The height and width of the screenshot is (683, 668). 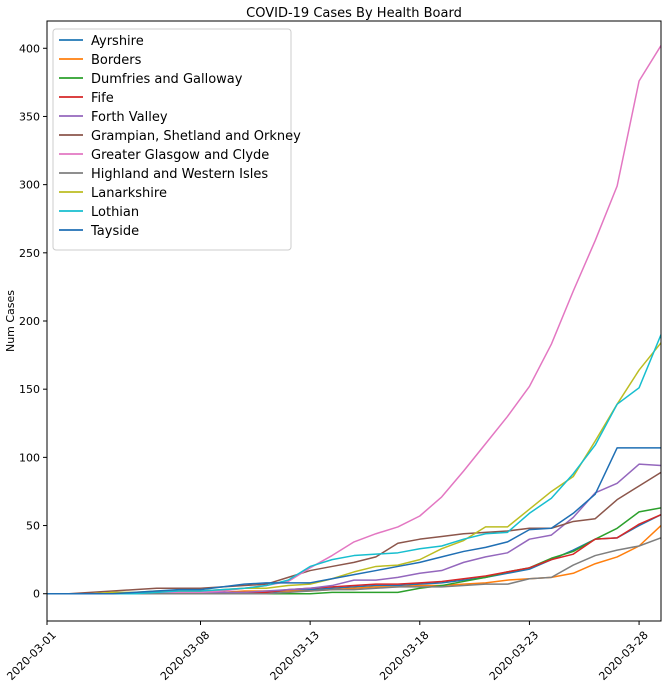 I want to click on legend-entry: Borders, so click(x=116, y=60).